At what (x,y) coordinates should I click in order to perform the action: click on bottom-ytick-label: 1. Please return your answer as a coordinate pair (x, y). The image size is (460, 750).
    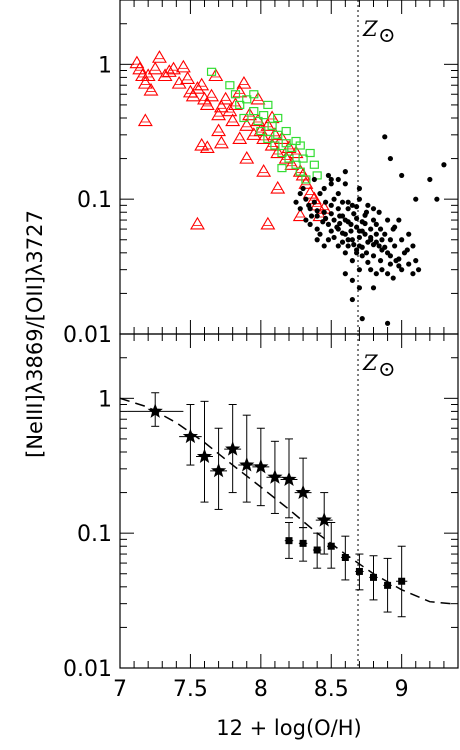
    Looking at the image, I should click on (105, 399).